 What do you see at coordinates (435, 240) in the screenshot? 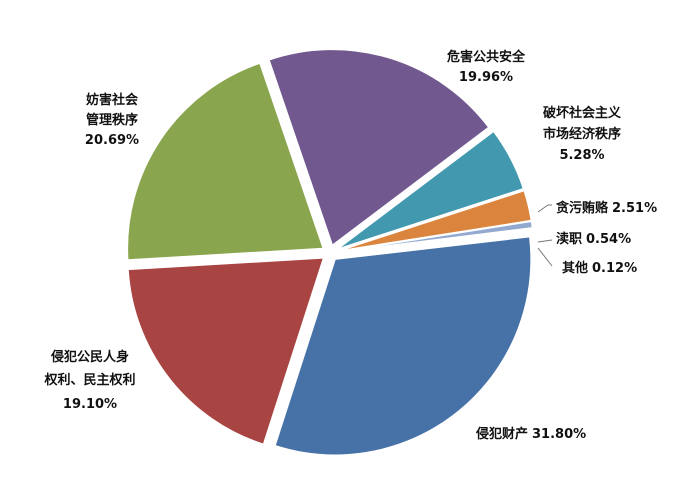
I see `pie-slice-other` at bounding box center [435, 240].